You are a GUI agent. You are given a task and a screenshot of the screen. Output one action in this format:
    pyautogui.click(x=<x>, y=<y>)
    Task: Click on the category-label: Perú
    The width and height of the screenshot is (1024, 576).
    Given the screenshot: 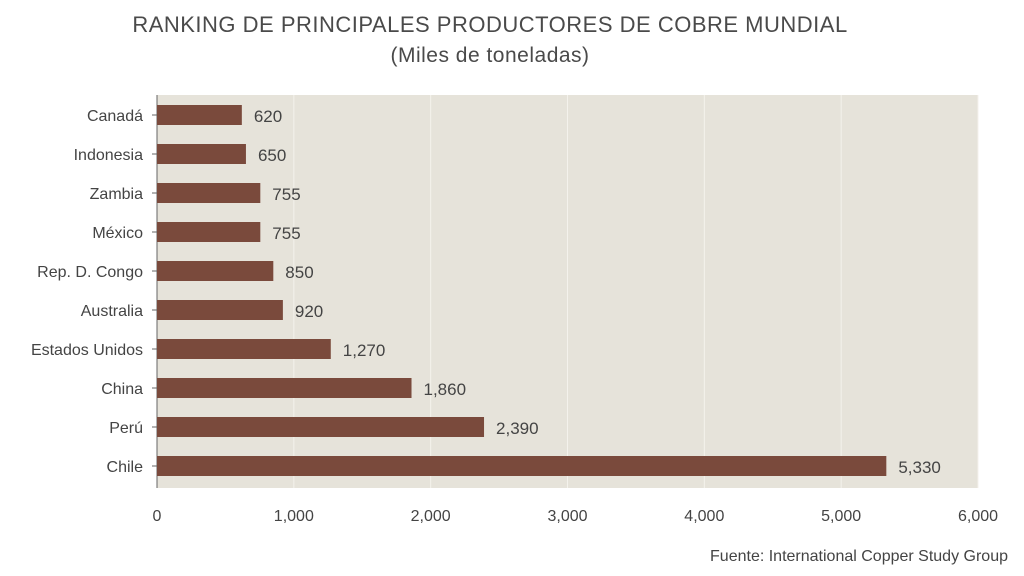 What is the action you would take?
    pyautogui.click(x=126, y=428)
    